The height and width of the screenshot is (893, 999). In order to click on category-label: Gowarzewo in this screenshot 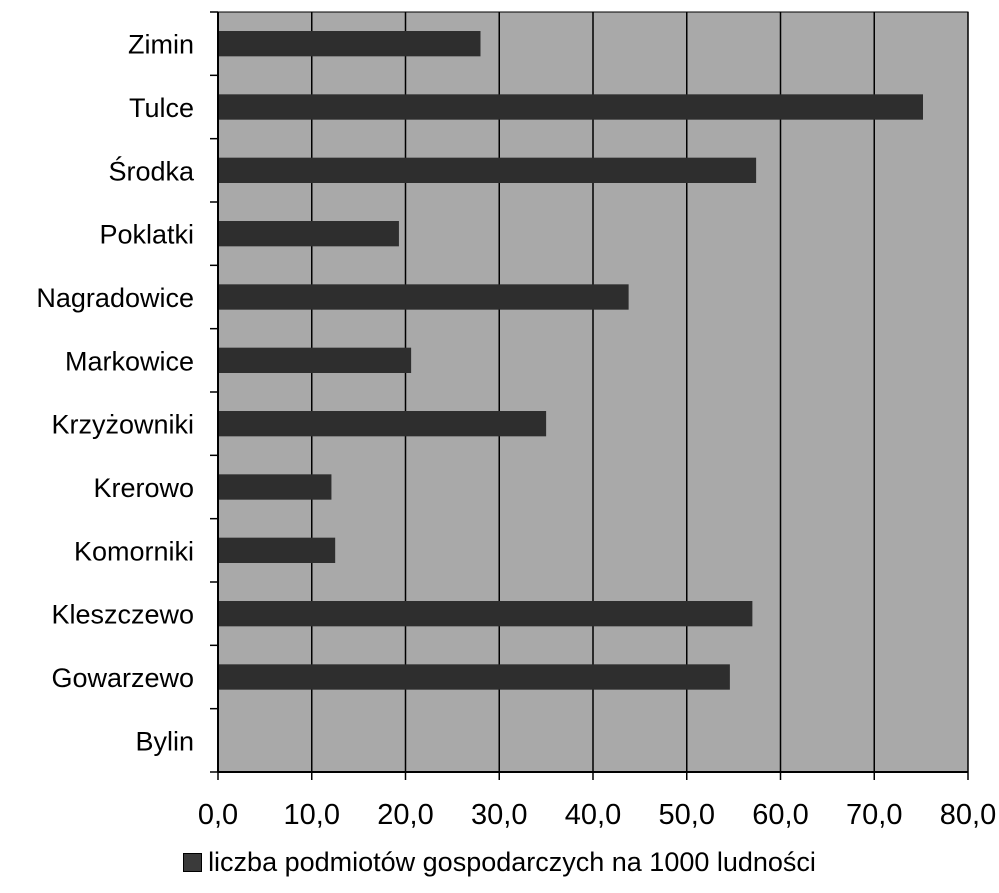, I will do `click(122, 678)`.